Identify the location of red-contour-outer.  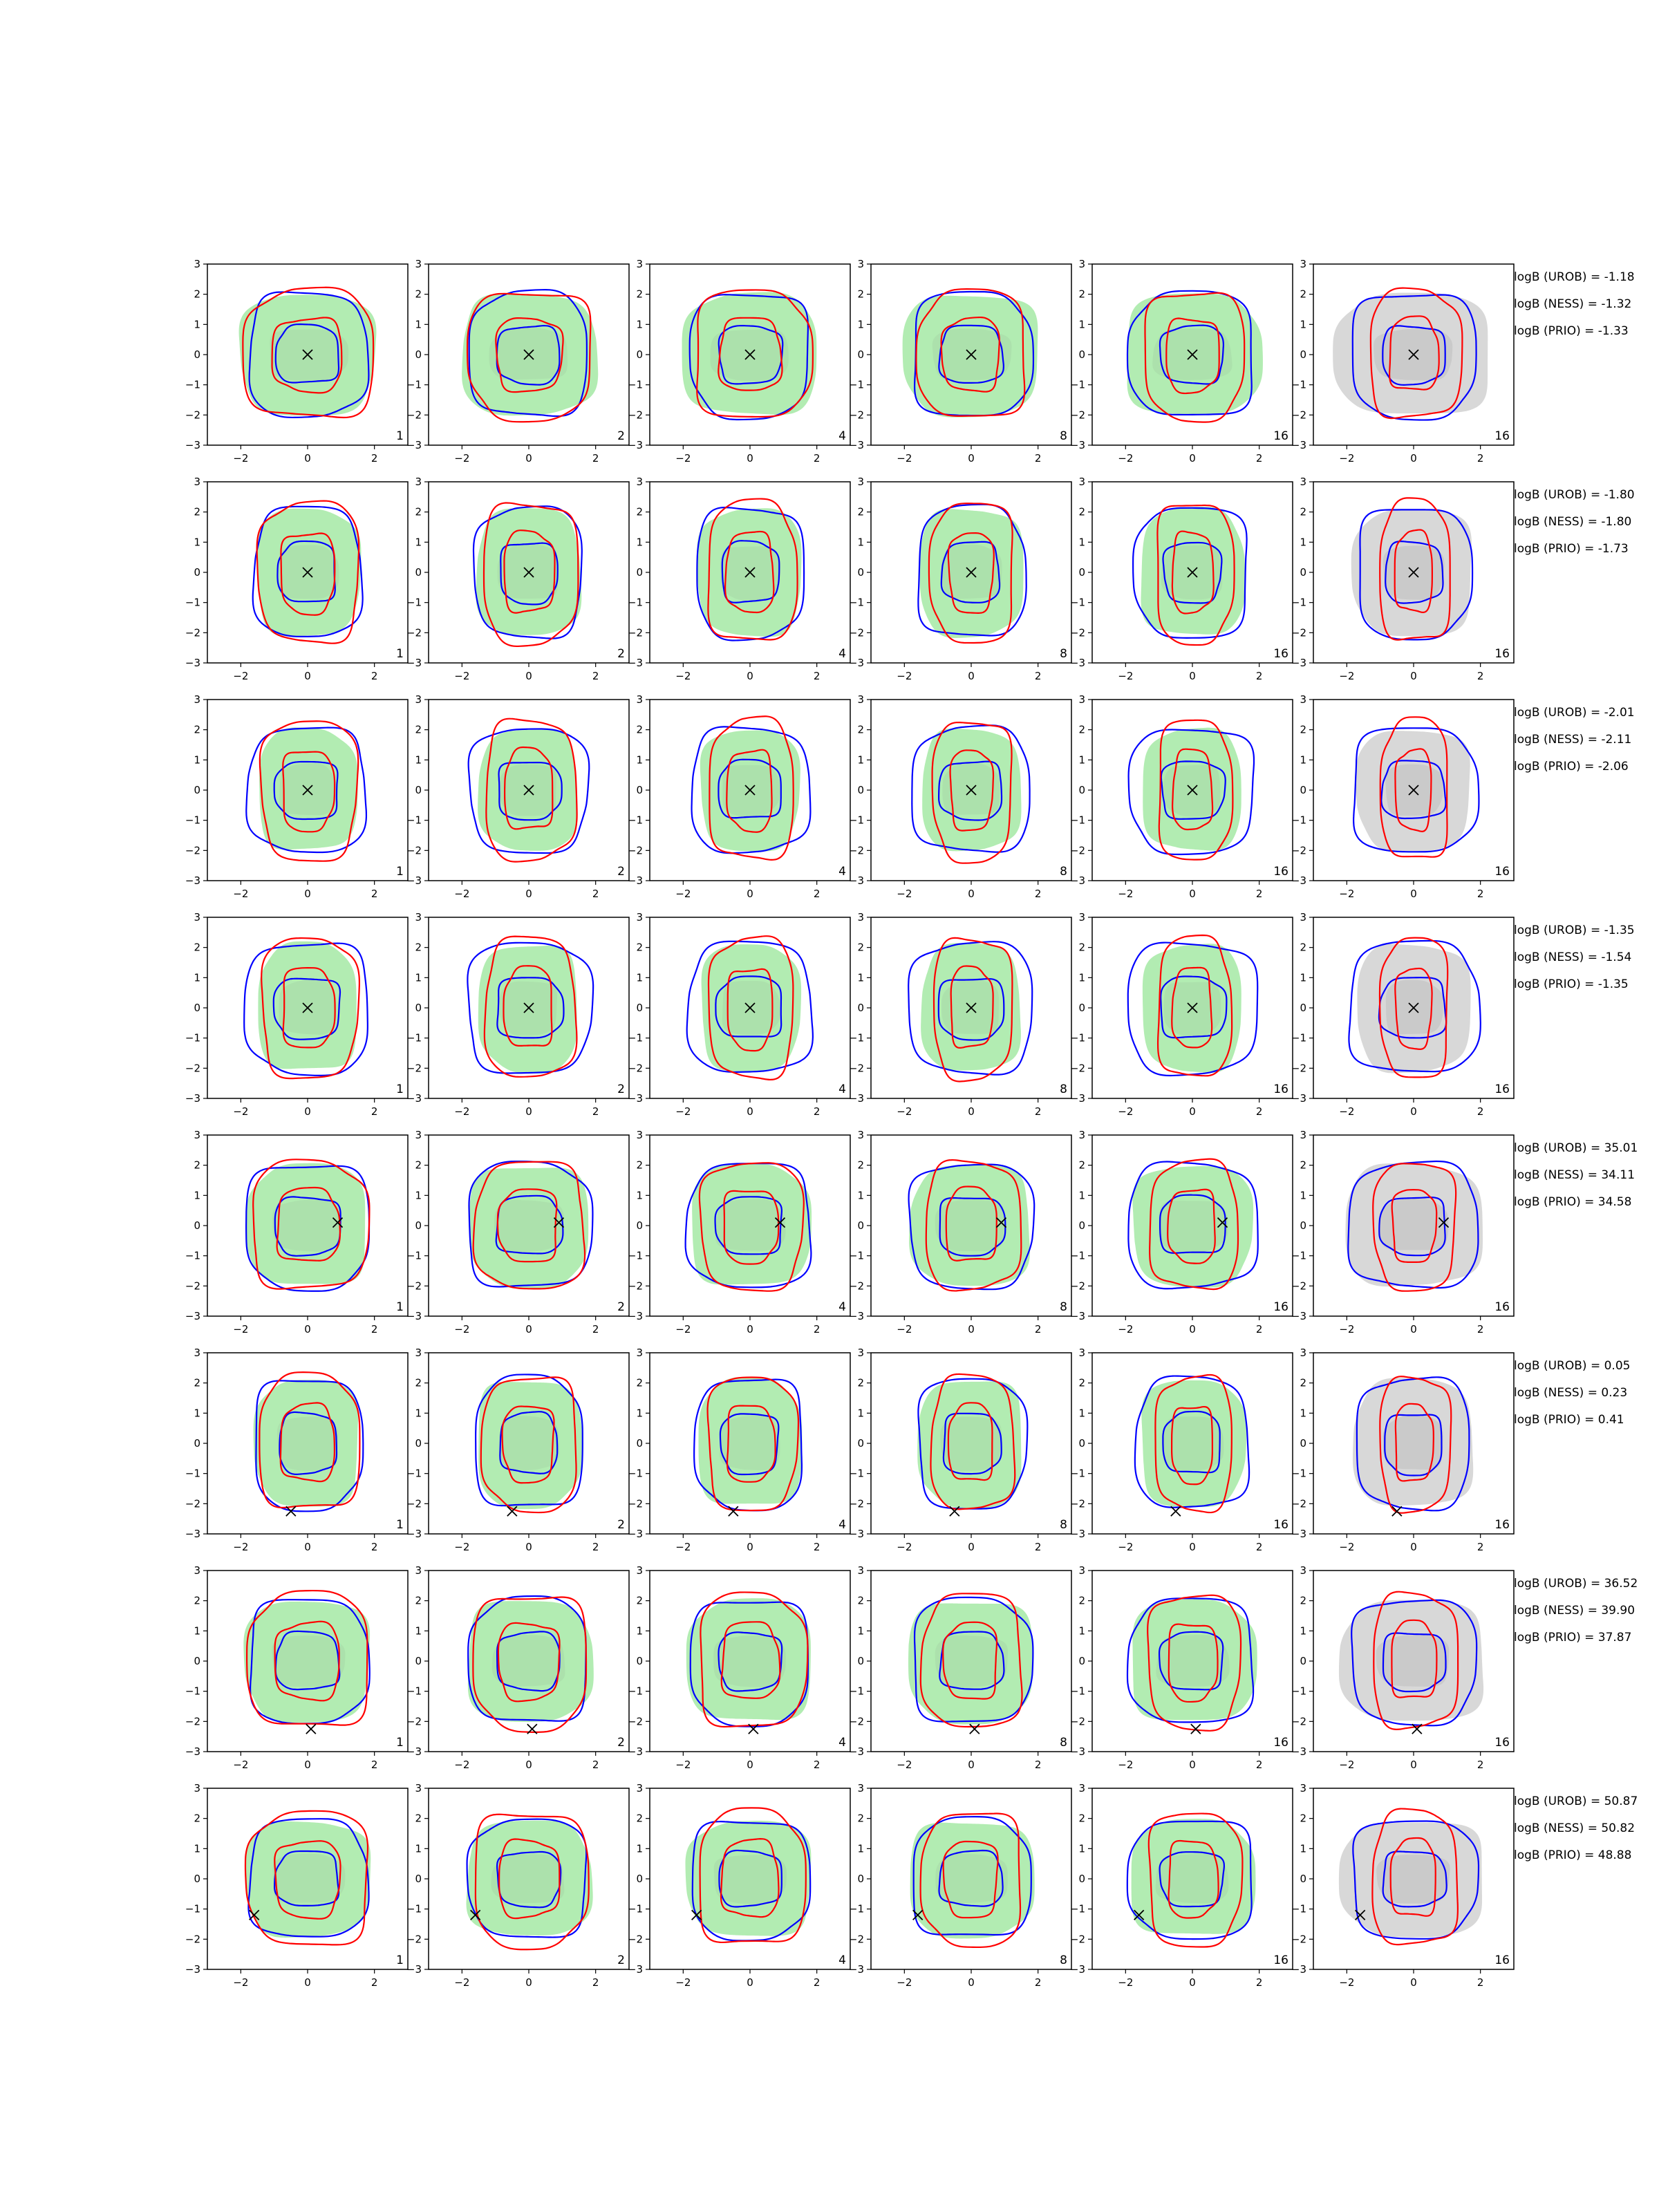
(1196, 790).